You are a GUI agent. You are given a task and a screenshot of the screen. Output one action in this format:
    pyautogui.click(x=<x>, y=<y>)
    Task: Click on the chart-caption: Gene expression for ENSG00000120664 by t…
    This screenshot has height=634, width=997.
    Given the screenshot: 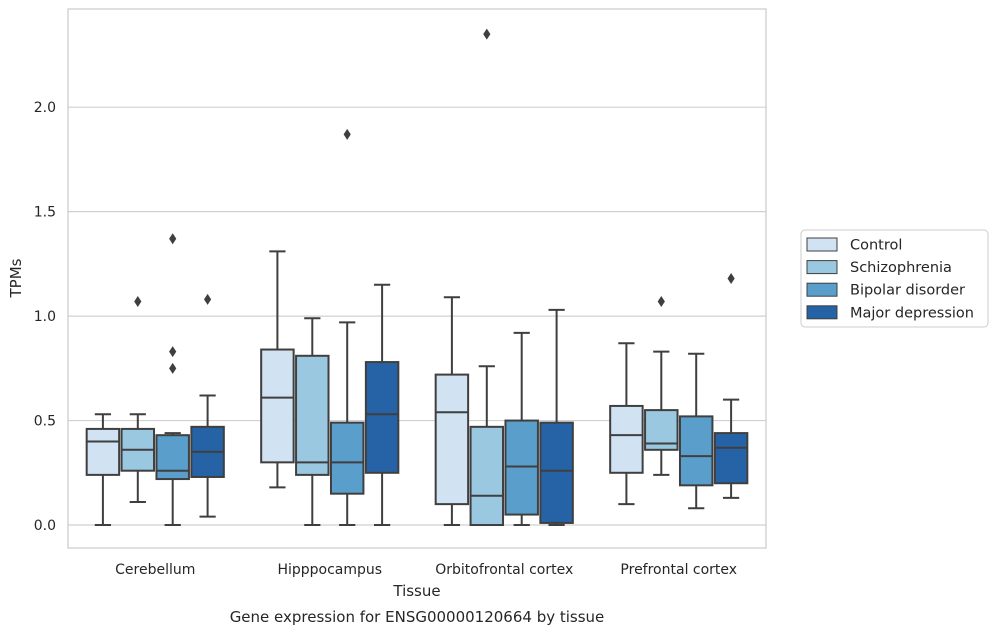 What is the action you would take?
    pyautogui.click(x=417, y=617)
    